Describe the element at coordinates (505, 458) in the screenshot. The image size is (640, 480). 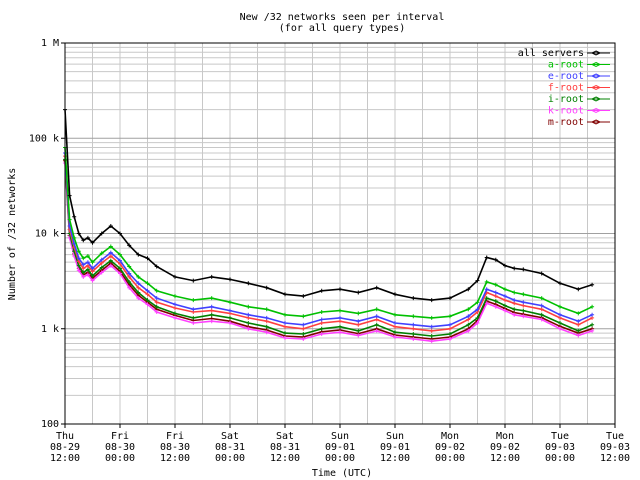
I see `x-tick-label: 12:00` at that location.